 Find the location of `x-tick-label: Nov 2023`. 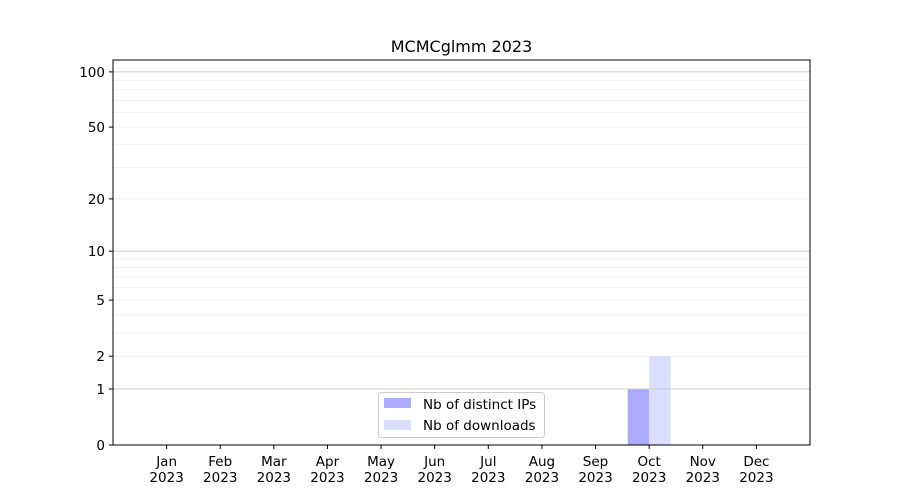

x-tick-label: Nov 2023 is located at coordinates (703, 470).